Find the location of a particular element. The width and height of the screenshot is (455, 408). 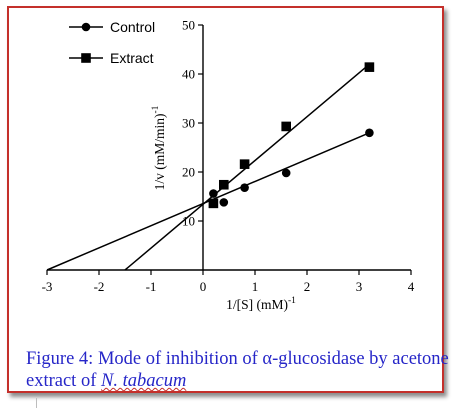

y-axis-title: 1/v (mM/min)-1 is located at coordinates (159, 147).